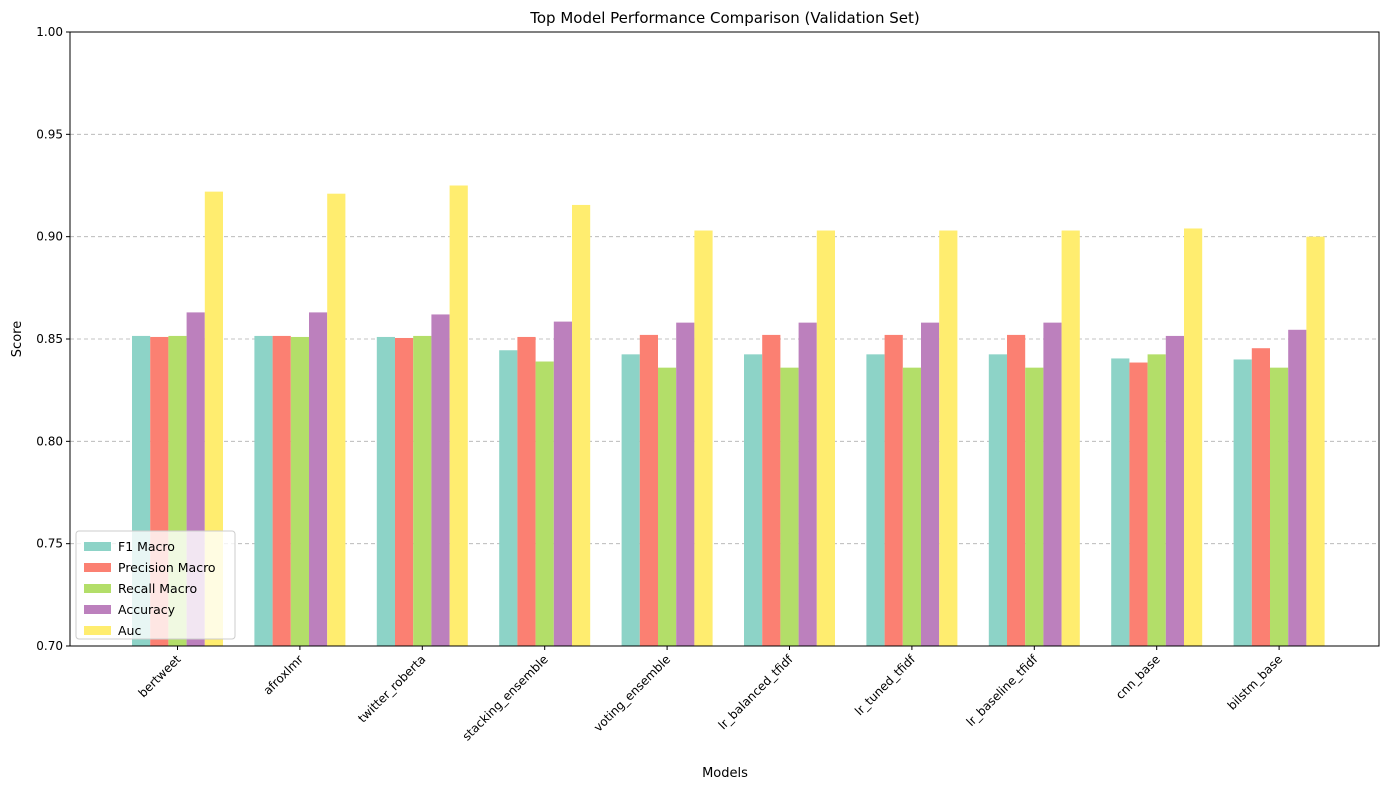 This screenshot has height=790, width=1389. What do you see at coordinates (49, 339) in the screenshot?
I see `y-tick-label: 0.85` at bounding box center [49, 339].